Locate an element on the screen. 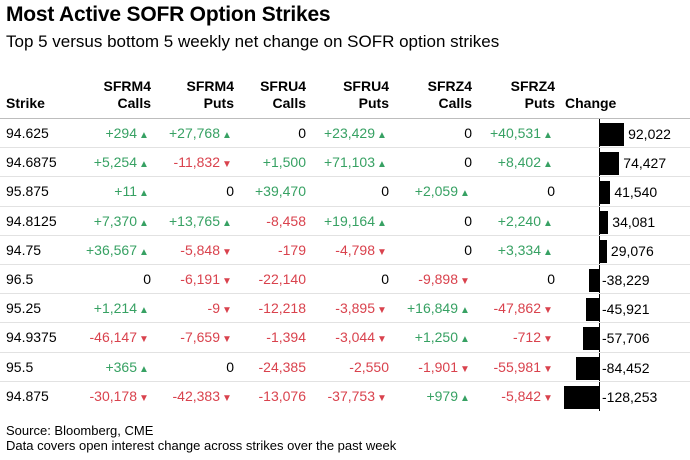 The height and width of the screenshot is (460, 690). strike-value: 95.25 is located at coordinates (24, 308).